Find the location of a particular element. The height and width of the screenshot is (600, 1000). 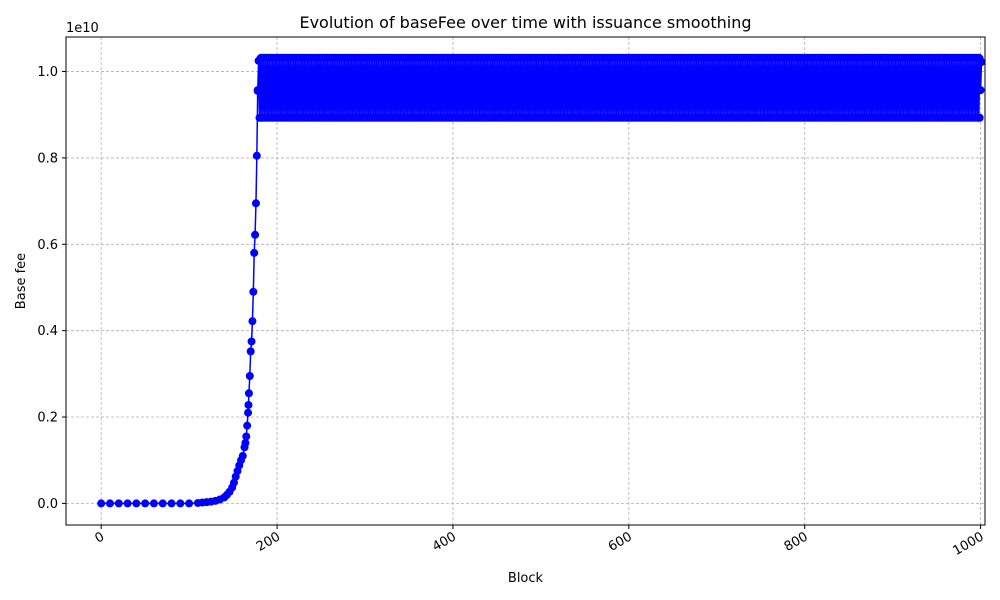

y-tick-label: 0.4 is located at coordinates (47, 331).